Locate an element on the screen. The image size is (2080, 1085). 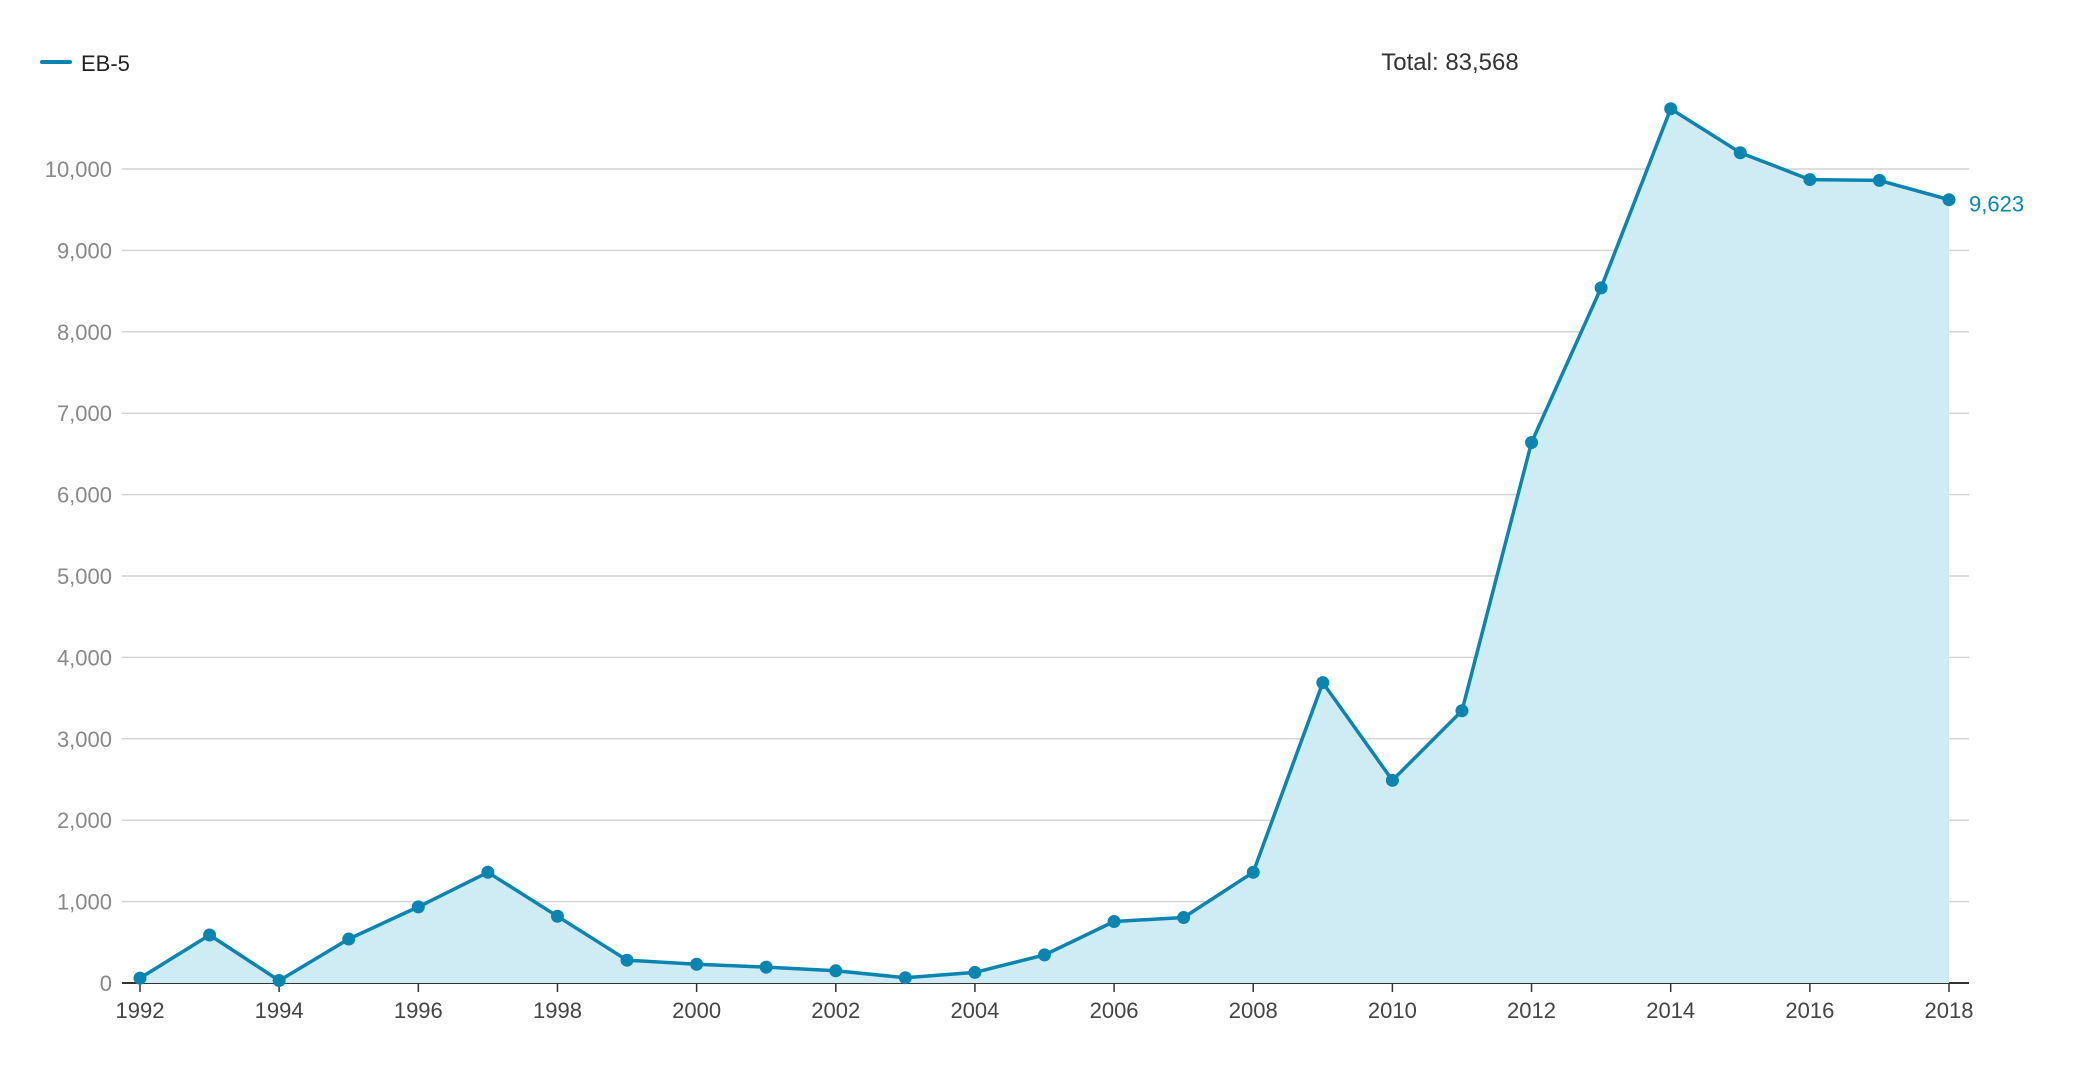
end-value-label: 9,623 is located at coordinates (1996, 204).